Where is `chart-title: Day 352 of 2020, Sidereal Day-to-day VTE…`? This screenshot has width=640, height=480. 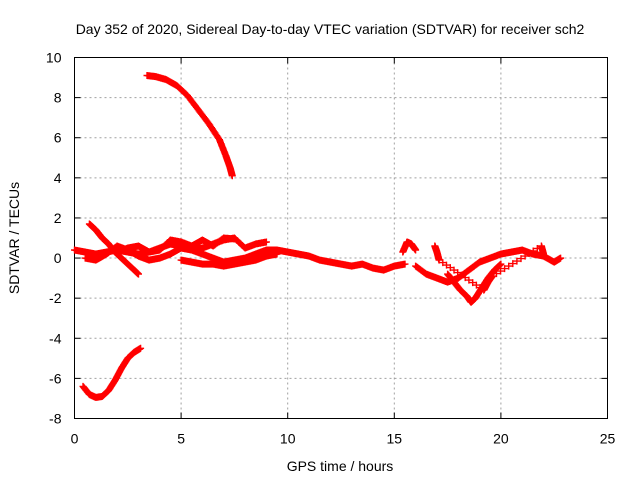
chart-title: Day 352 of 2020, Sidereal Day-to-day VTE… is located at coordinates (330, 29).